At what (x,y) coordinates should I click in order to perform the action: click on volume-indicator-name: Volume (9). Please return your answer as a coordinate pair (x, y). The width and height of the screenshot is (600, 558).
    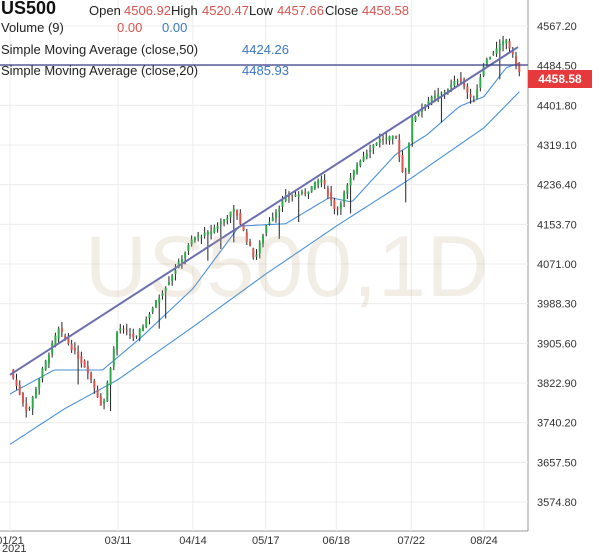
    Looking at the image, I should click on (32, 27).